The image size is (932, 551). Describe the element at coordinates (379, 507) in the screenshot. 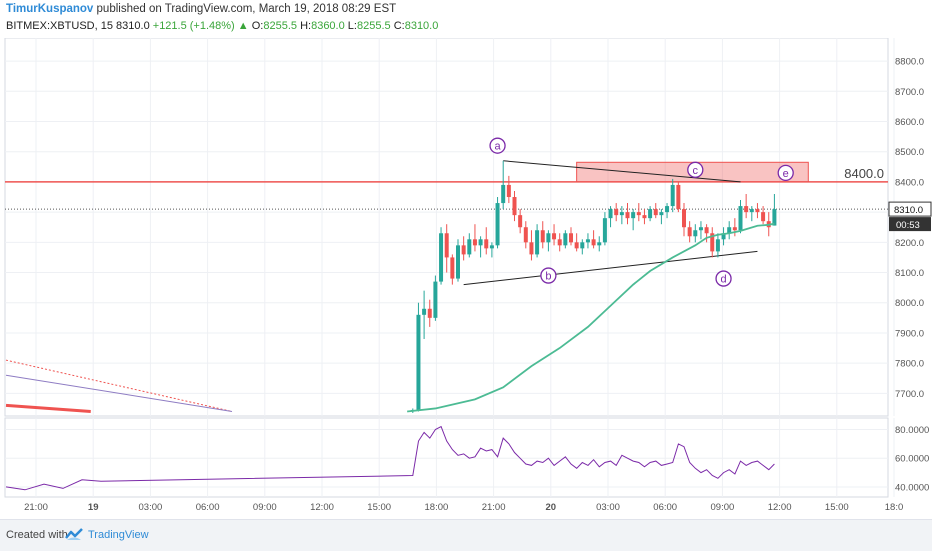

I see `x-tick-label: 15:00` at that location.